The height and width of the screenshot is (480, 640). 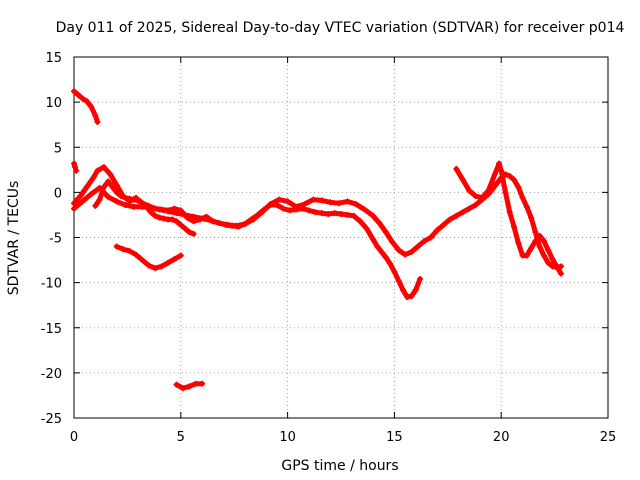 I want to click on y-tick-label: -25, so click(x=51, y=419).